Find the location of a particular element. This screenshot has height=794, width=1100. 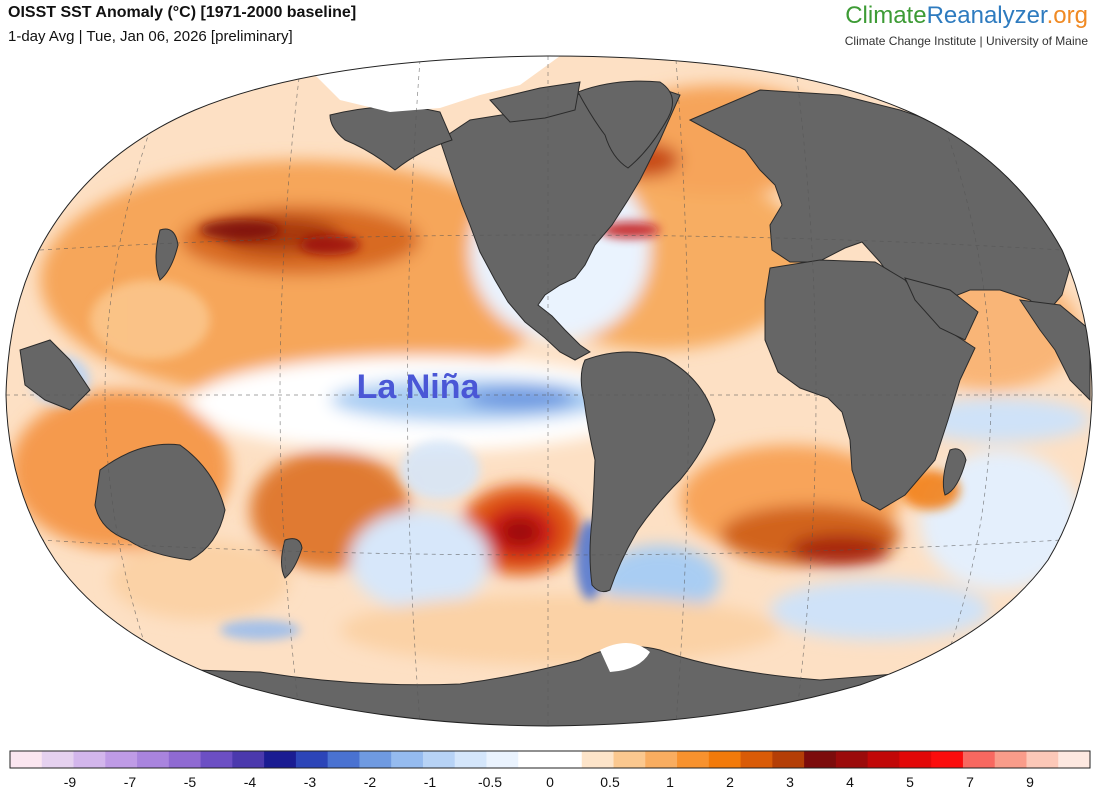

colorbar-tick-label: -3 is located at coordinates (310, 782).